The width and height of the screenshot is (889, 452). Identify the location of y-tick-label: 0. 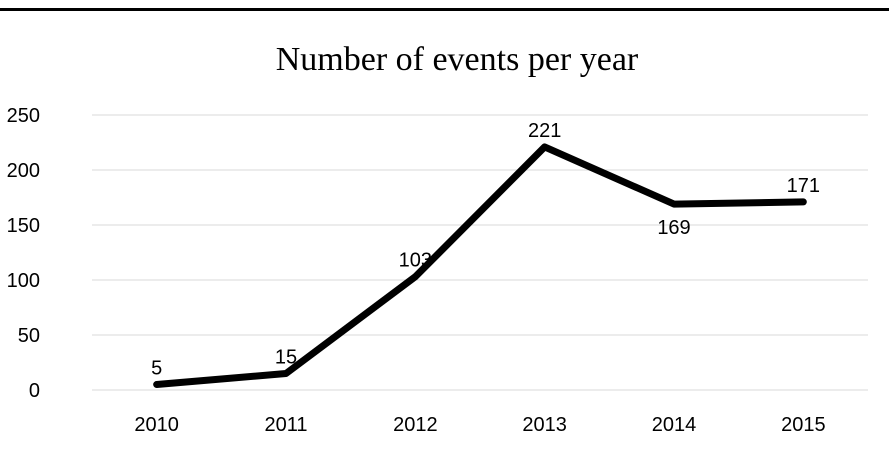
(34, 391).